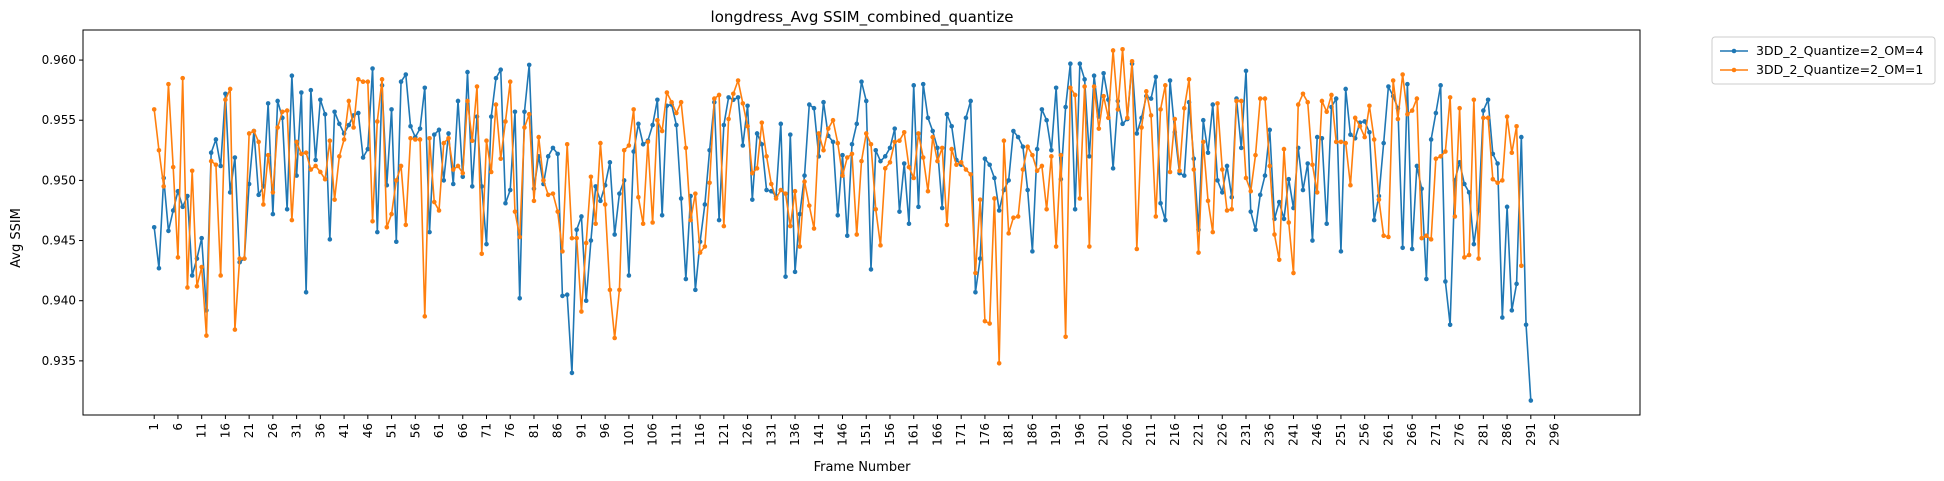 This screenshot has height=481, width=1944. What do you see at coordinates (1056, 434) in the screenshot?
I see `x-tick-label: 191` at bounding box center [1056, 434].